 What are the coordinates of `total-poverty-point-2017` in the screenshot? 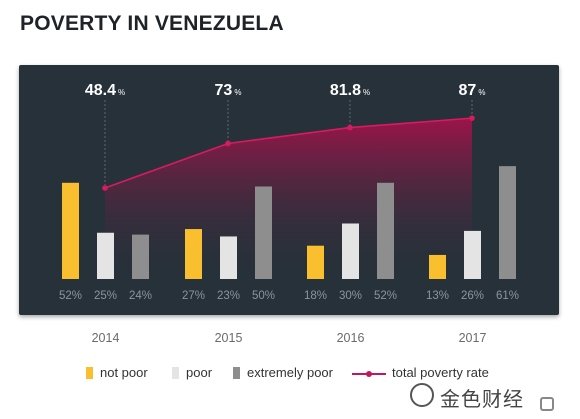 It's located at (472, 118).